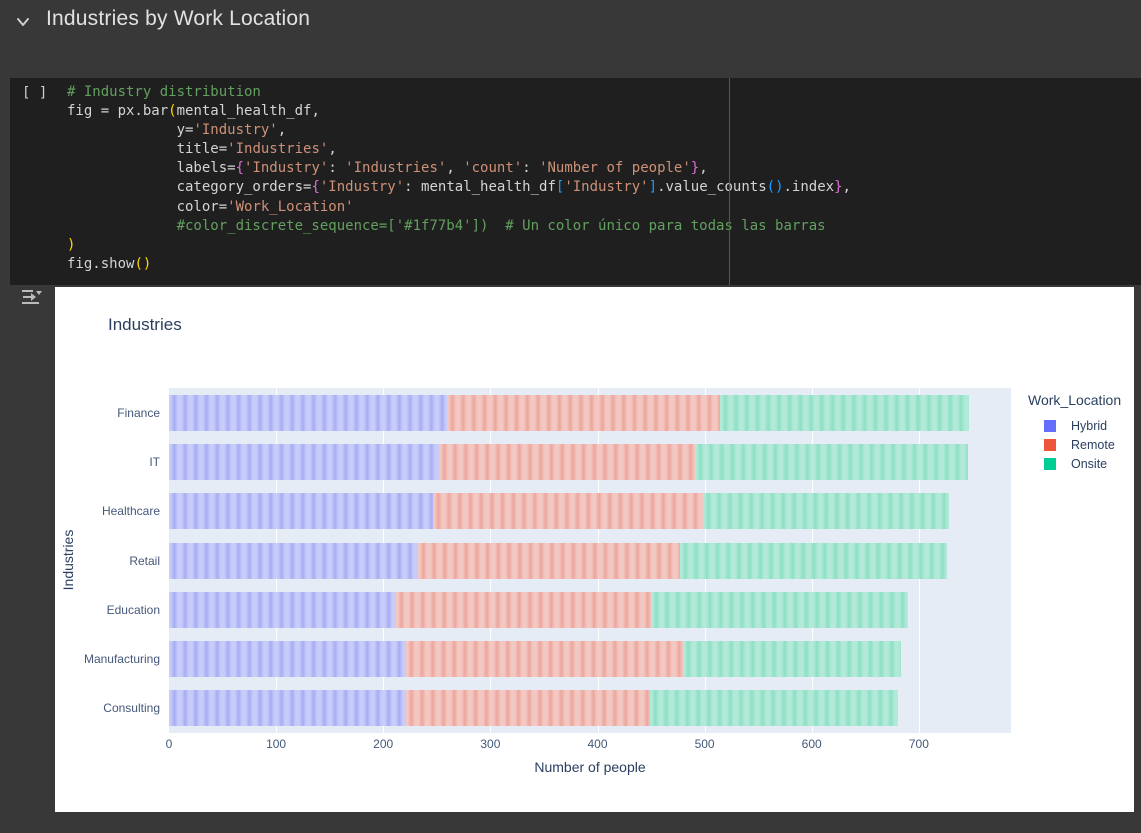 This screenshot has width=1141, height=833. What do you see at coordinates (792, 659) in the screenshot?
I see `bar-segment-onsite-manufacturing` at bounding box center [792, 659].